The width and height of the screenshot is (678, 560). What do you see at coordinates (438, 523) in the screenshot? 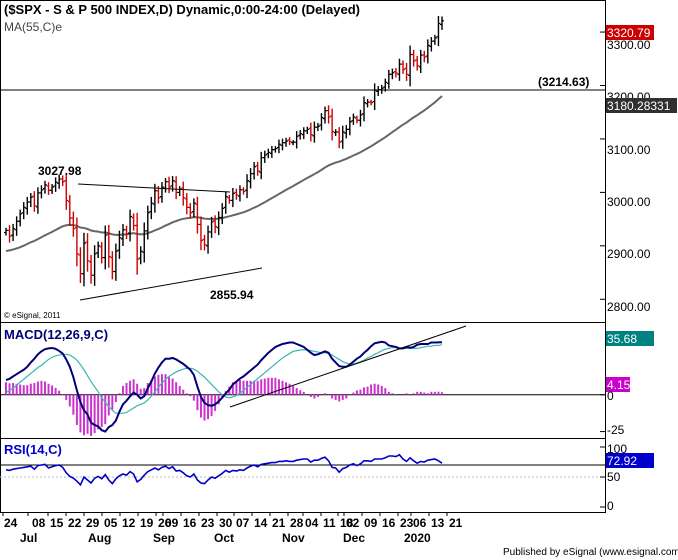
I see `x-tick-label: 13` at bounding box center [438, 523].